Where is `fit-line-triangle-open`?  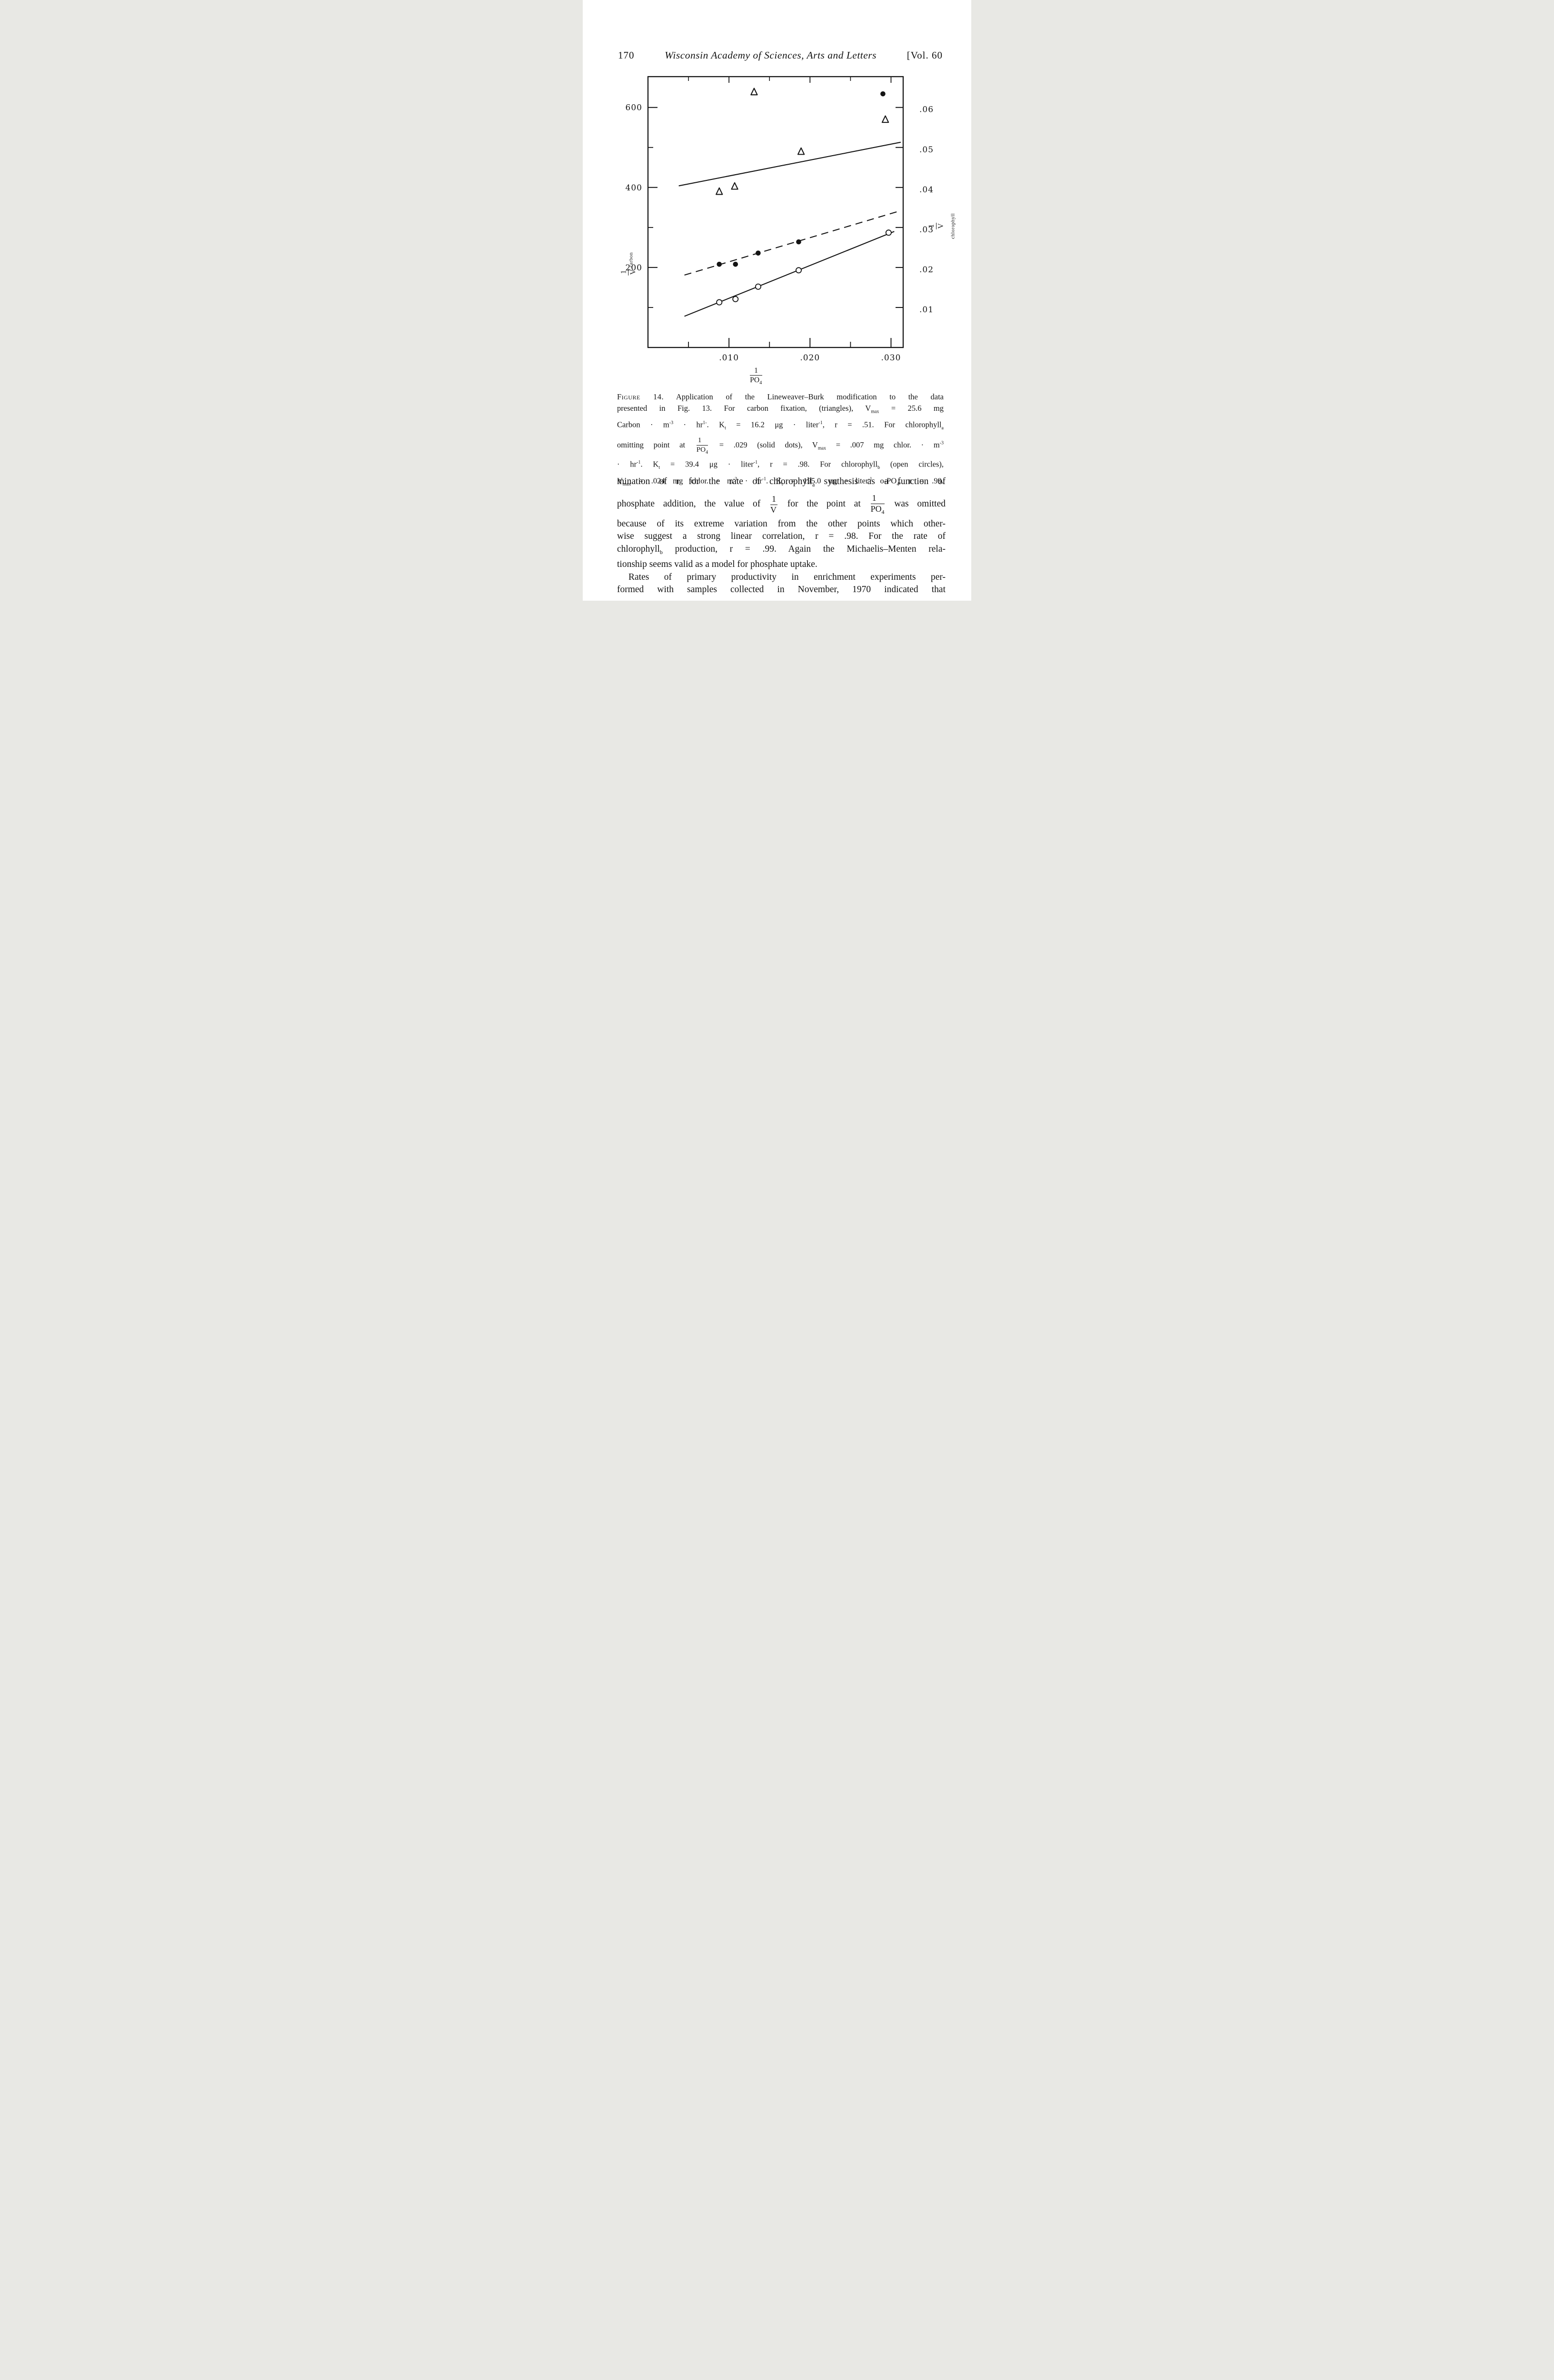
fit-line-triangle-open is located at coordinates (789, 164).